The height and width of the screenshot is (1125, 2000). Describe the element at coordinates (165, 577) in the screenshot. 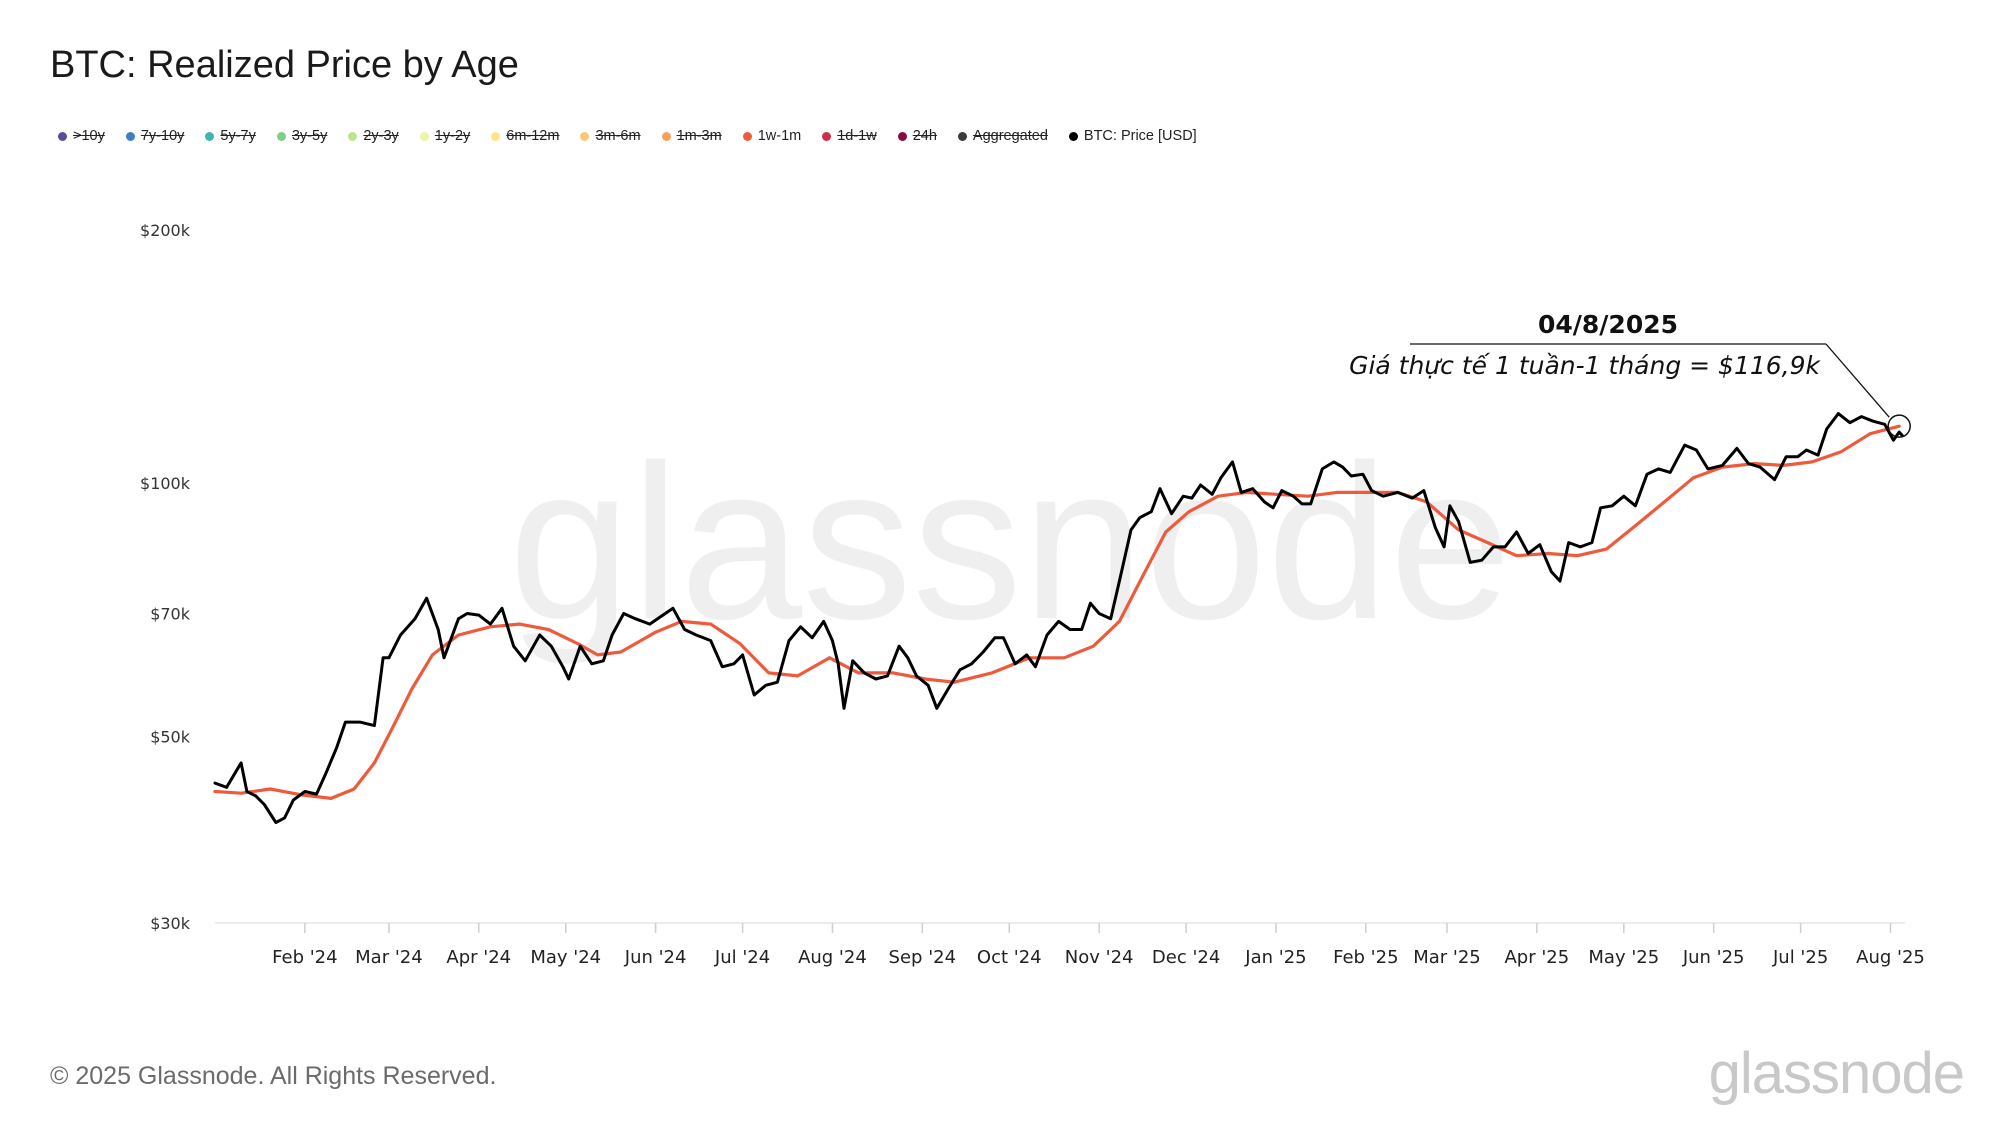

I see `y-axis: $200k $100k $70k $50k $30k` at that location.